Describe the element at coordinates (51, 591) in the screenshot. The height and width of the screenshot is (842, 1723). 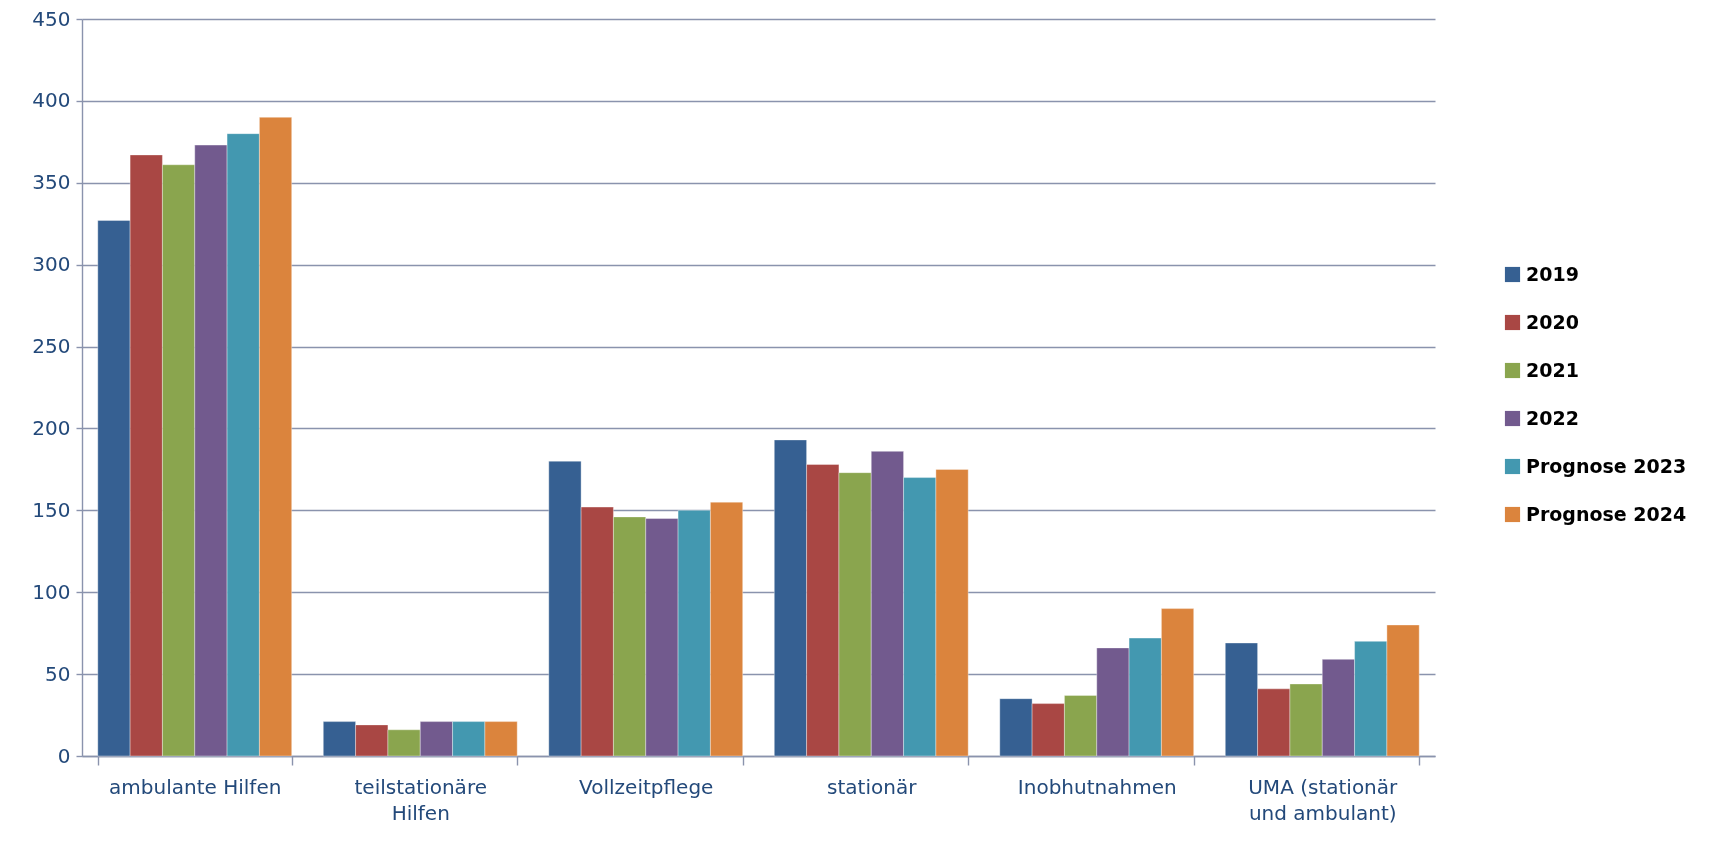
I see `y-tick-label: 100` at that location.